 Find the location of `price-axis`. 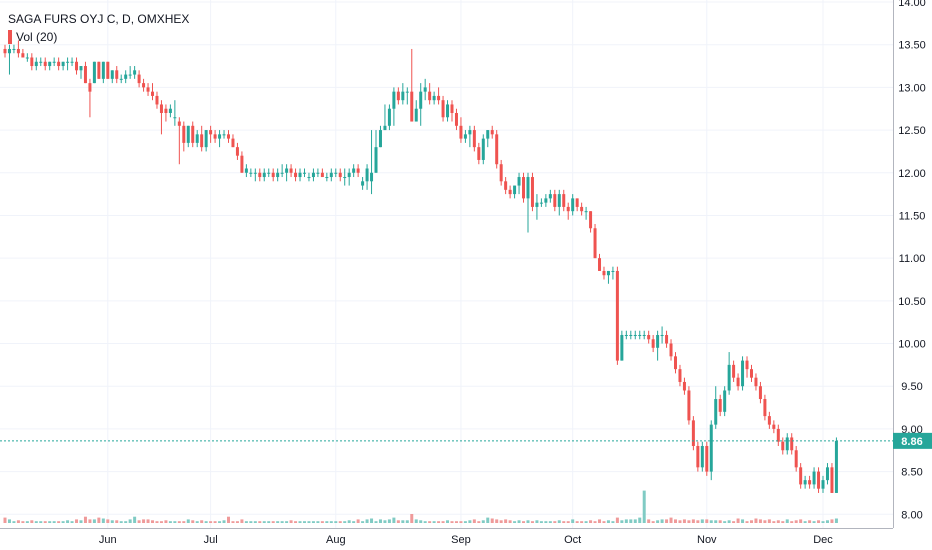

price-axis is located at coordinates (912, 275).